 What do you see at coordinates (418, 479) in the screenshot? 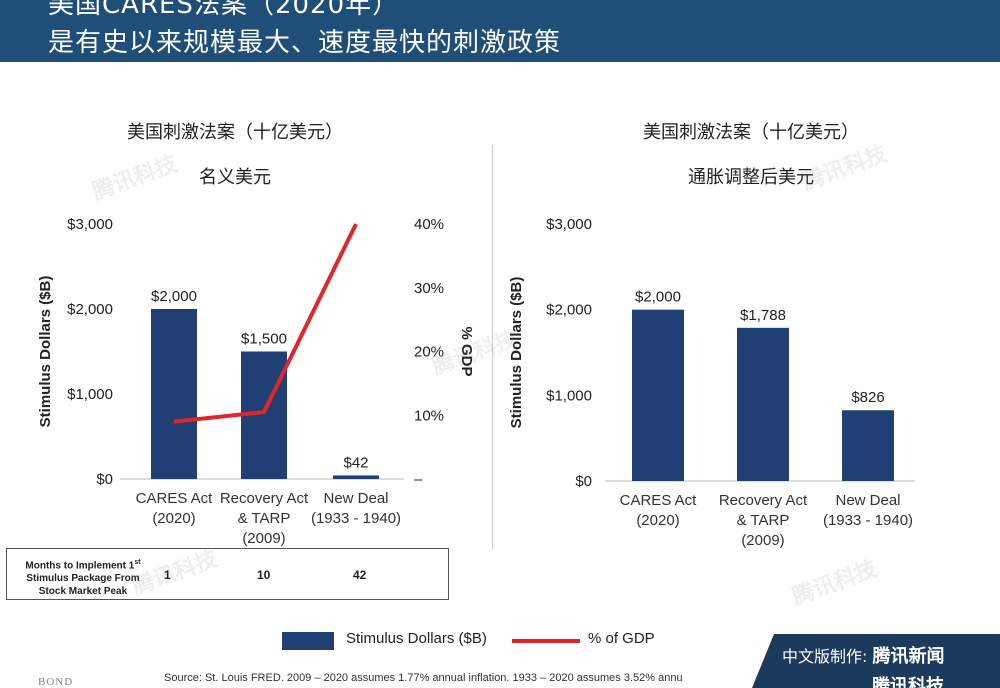
I see `y2-tick-label: –` at bounding box center [418, 479].